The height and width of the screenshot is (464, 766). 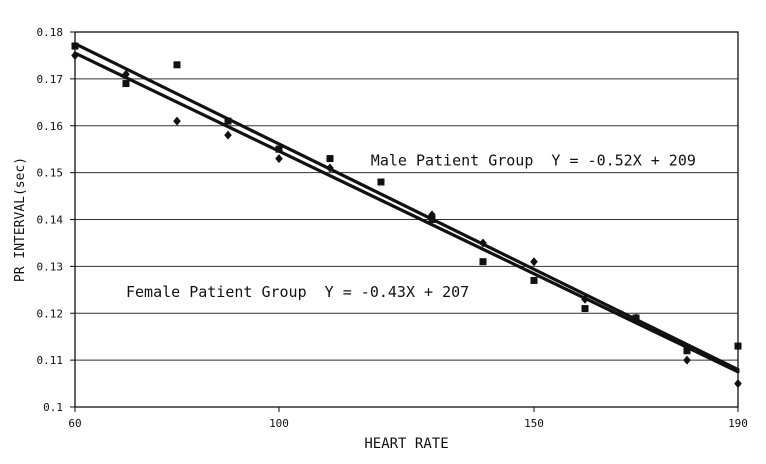 What do you see at coordinates (297, 292) in the screenshot?
I see `female-regression-annotation: Female Patient Group Y = -0.43X + 207` at bounding box center [297, 292].